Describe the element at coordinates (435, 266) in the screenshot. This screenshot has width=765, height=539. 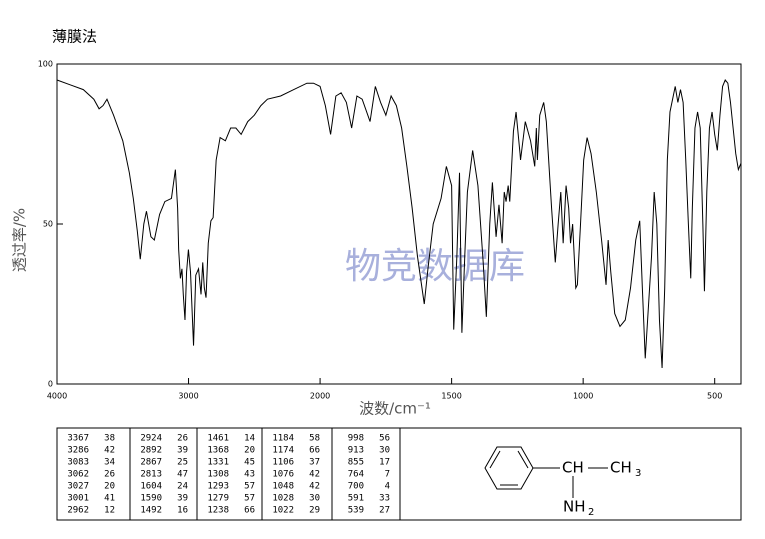
I see `watermark: 物竞数据库` at that location.